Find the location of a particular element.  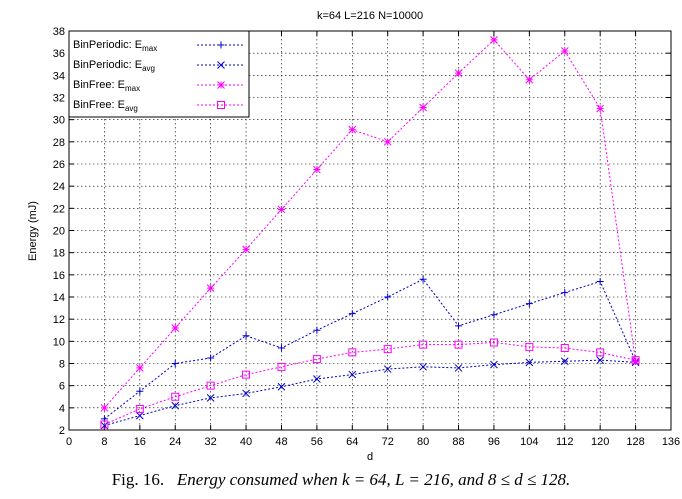

legend-label: BinFree: Eavg is located at coordinates (105, 106).